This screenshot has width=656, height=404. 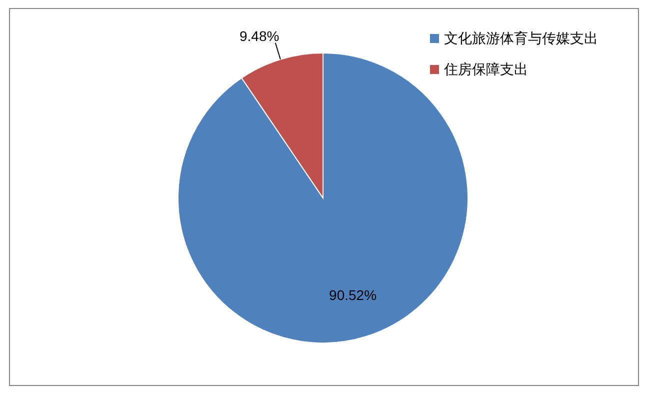 I want to click on legend-label: 文化旅游体育与传媒支出, so click(x=521, y=38).